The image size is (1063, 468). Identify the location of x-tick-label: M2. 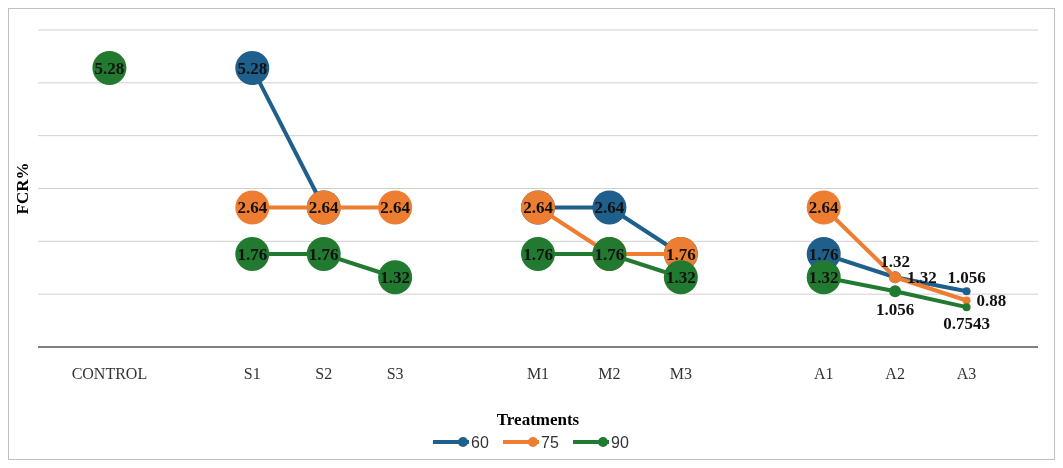
(609, 373).